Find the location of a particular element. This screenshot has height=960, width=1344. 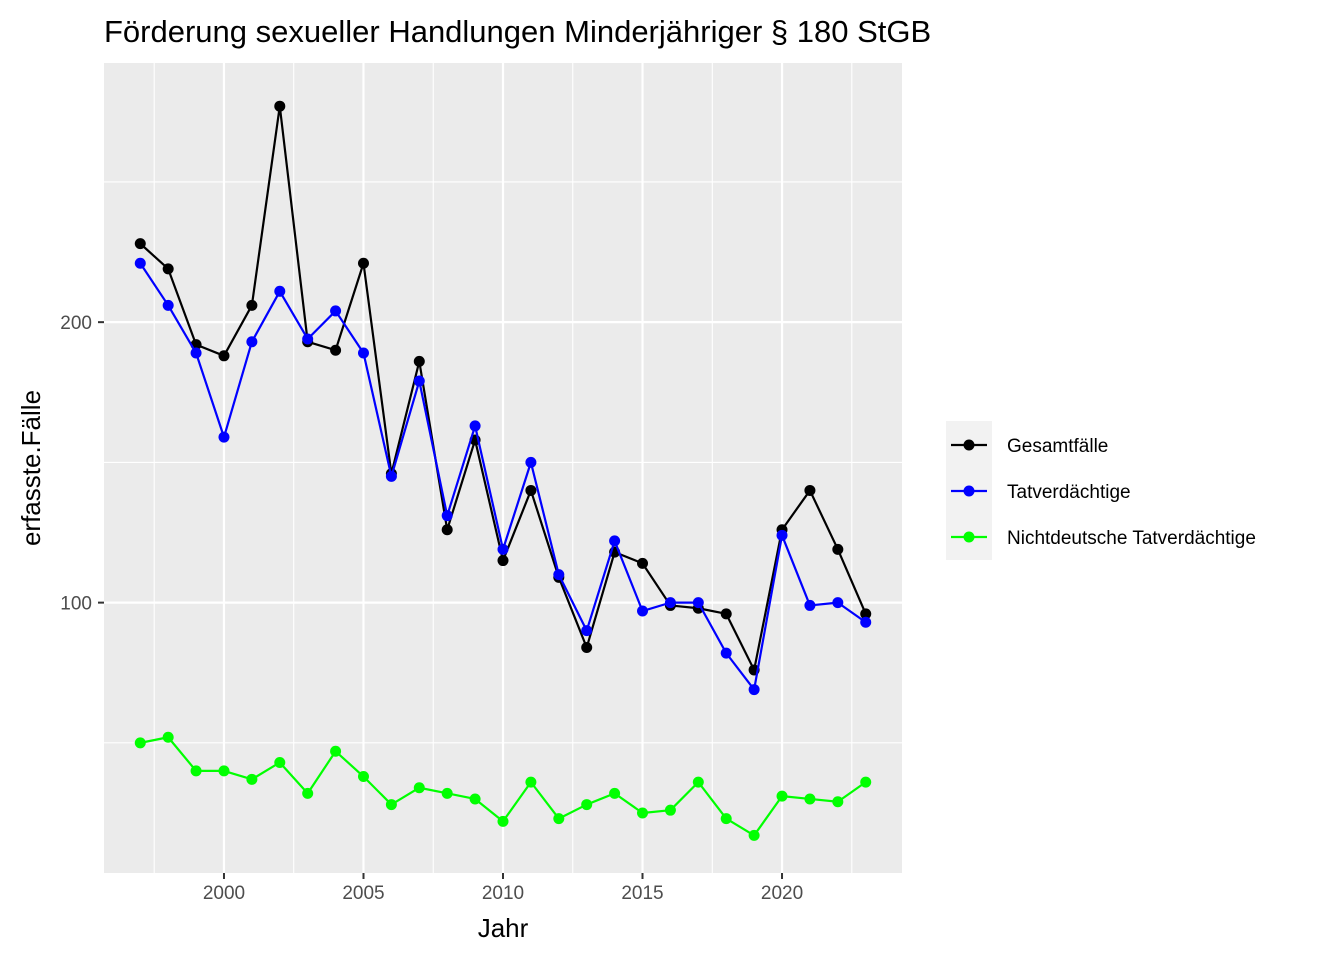

x-tick-label: 2010 is located at coordinates (503, 893).